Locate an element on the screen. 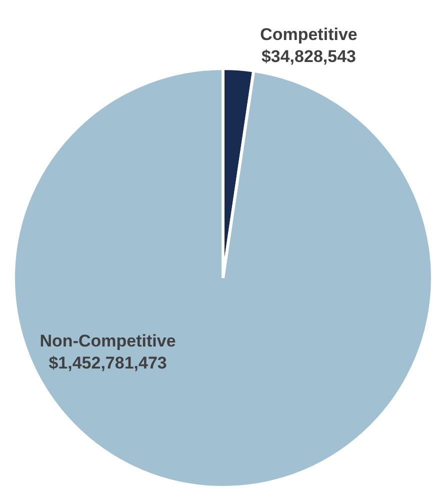 The image size is (447, 504). data-label: $1,452,781,473 is located at coordinates (107, 363).